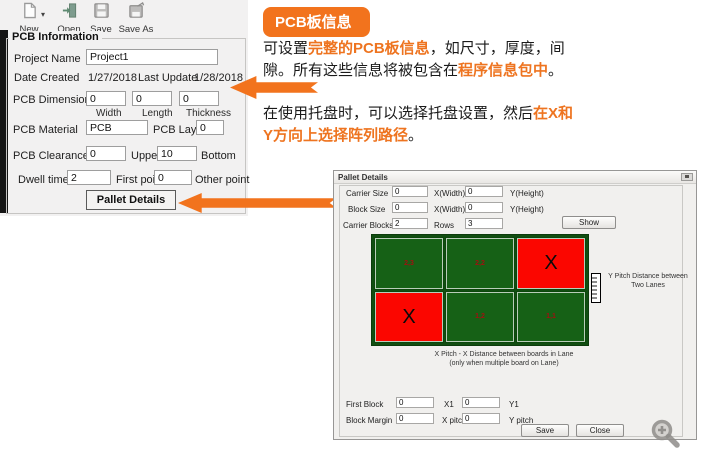 This screenshot has height=469, width=701. I want to click on block-label: 1,2, so click(480, 317).